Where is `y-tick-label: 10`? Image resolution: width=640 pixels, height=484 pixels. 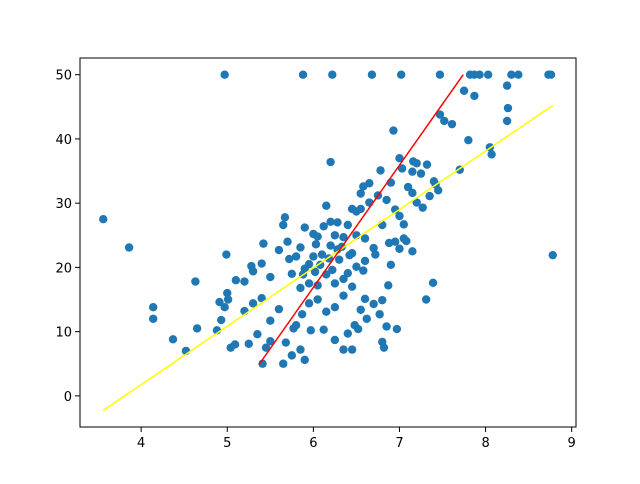 y-tick-label: 10 is located at coordinates (63, 333).